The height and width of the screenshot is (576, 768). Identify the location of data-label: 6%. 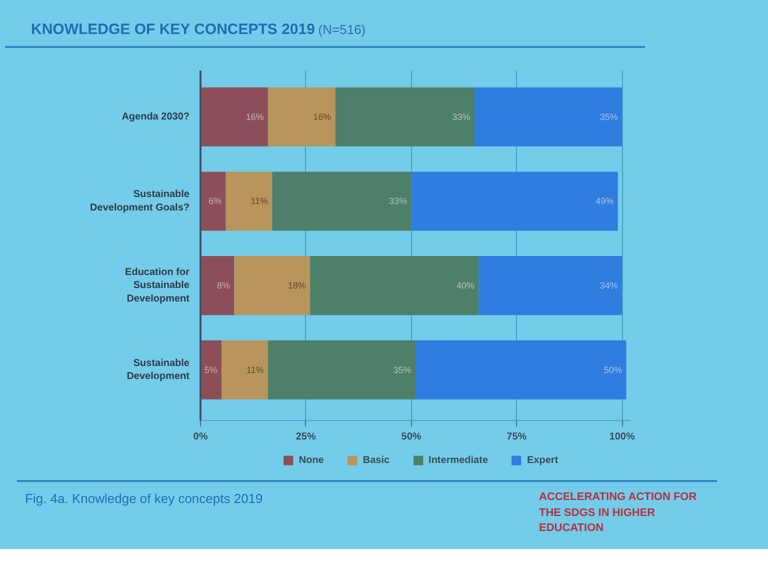
(215, 201).